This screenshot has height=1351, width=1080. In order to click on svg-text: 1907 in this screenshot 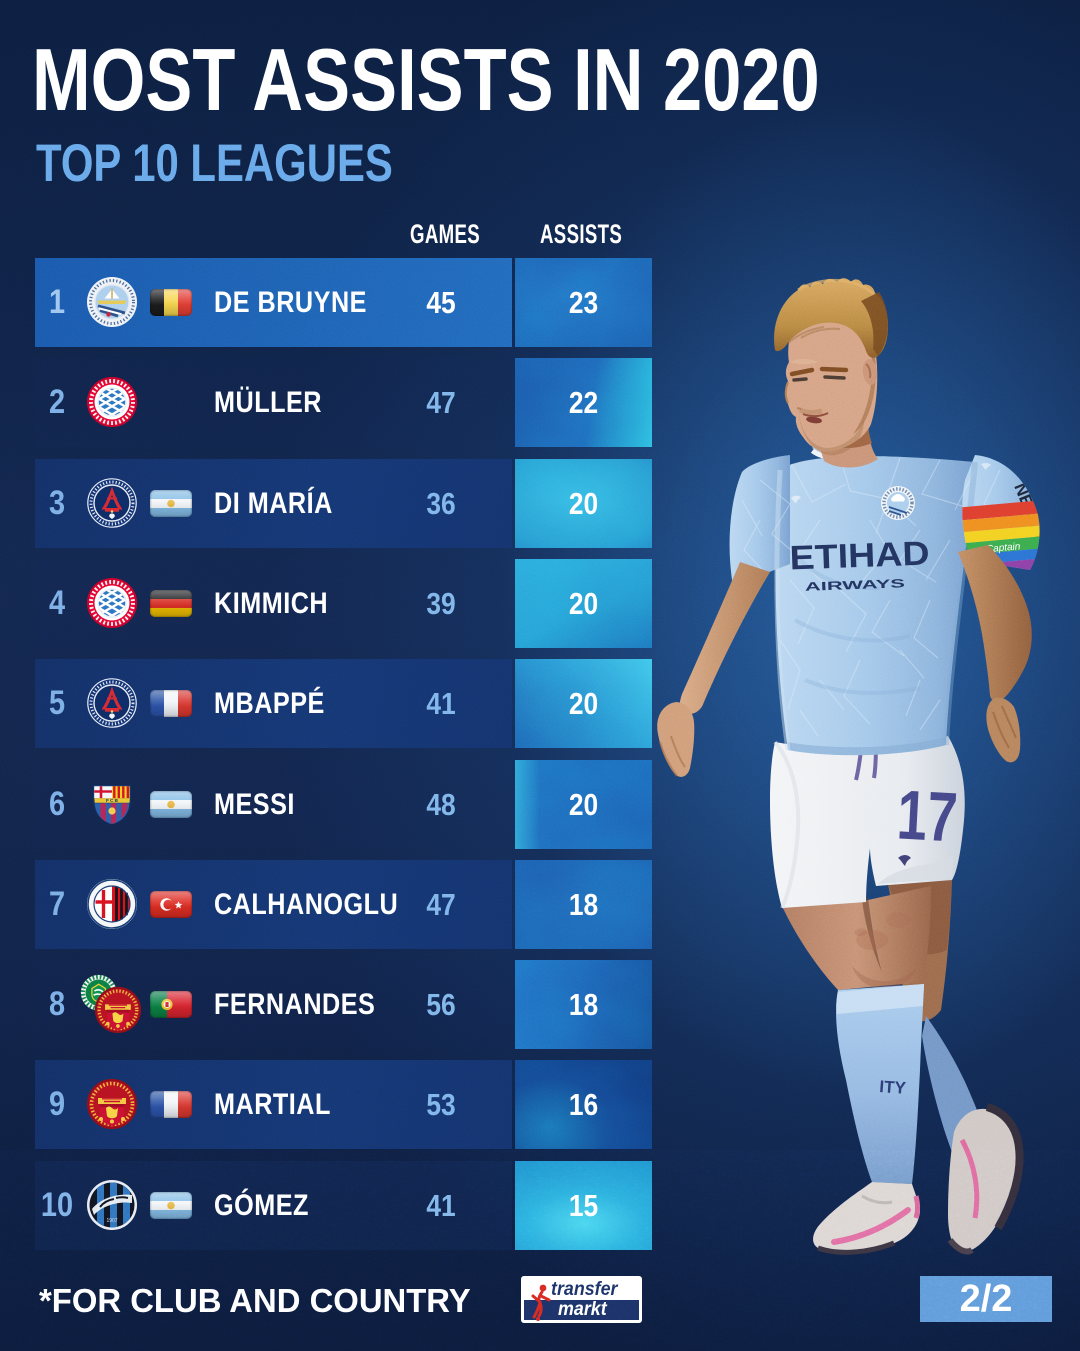, I will do `click(111, 1221)`.